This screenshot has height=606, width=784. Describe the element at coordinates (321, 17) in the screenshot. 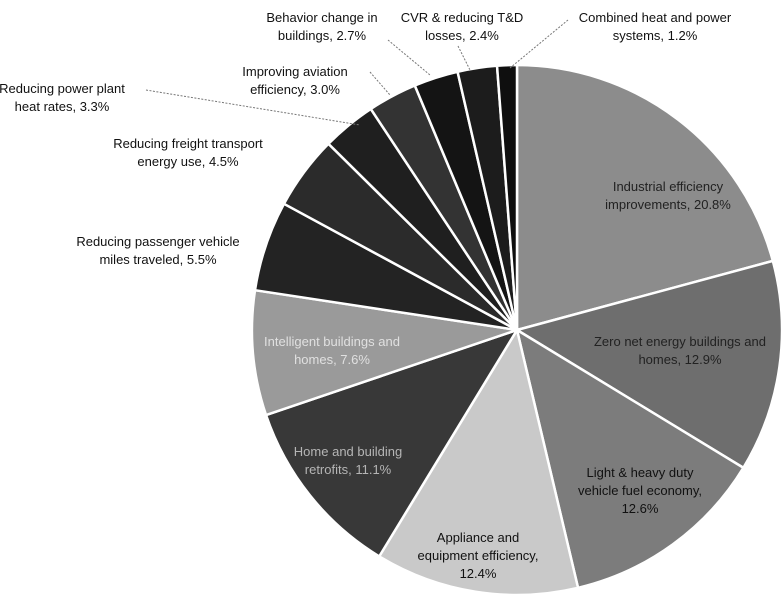

I see `slice-label-line: Behavior change in` at that location.